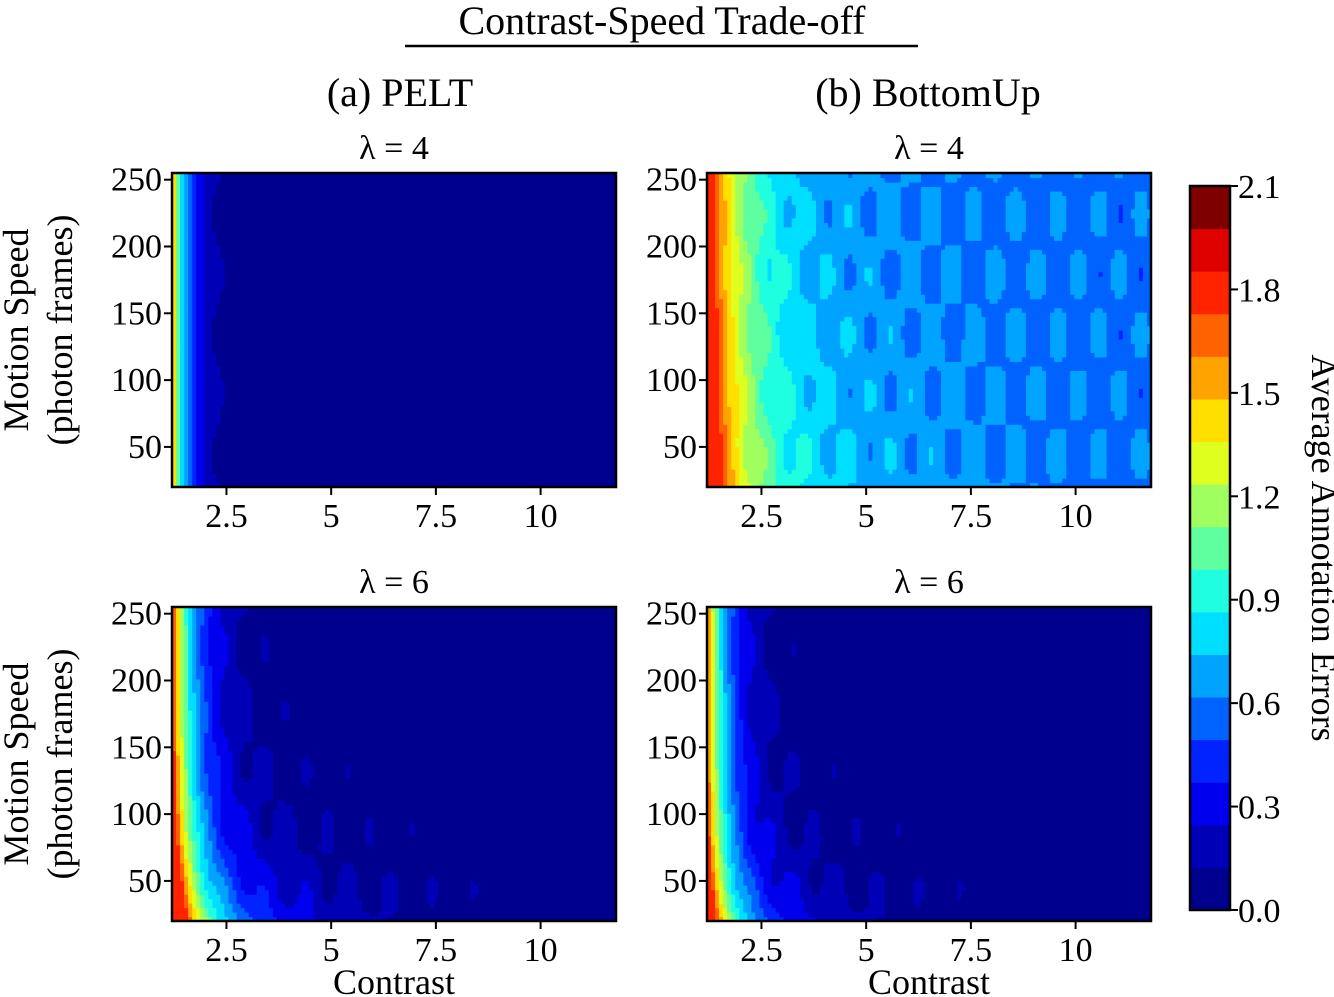  I want to click on figure-title: Contrast-Speed Trade-off, so click(663, 21).